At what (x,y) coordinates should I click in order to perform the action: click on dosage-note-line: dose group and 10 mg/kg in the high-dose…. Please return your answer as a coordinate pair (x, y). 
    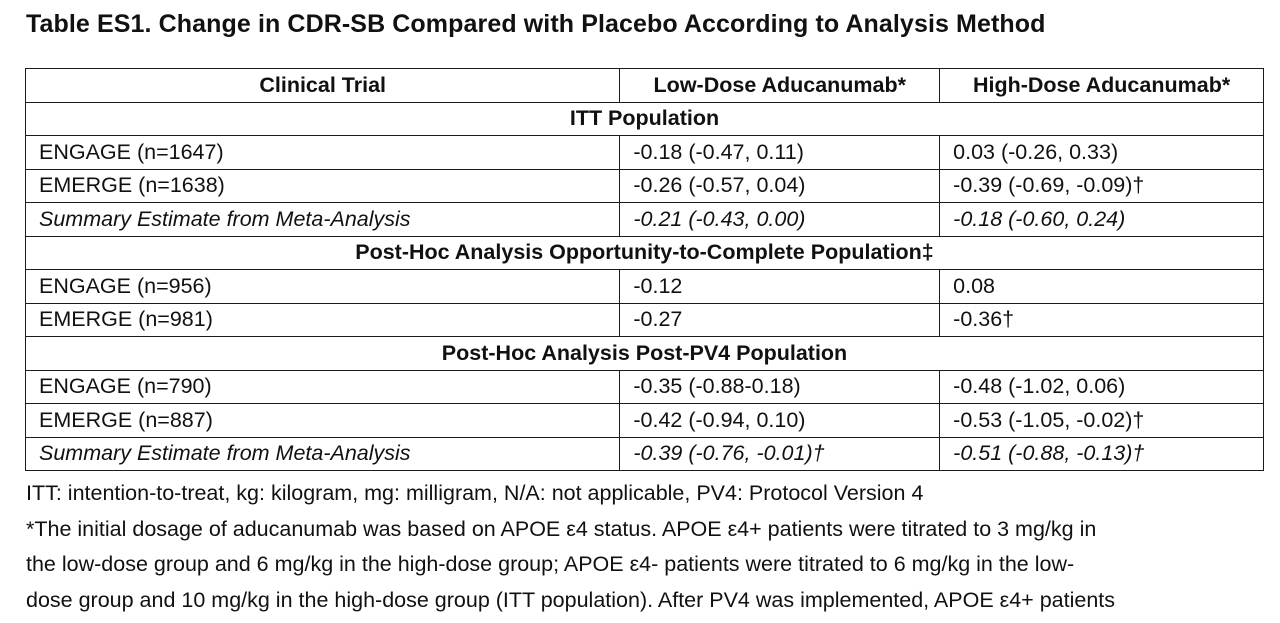
    Looking at the image, I should click on (571, 599).